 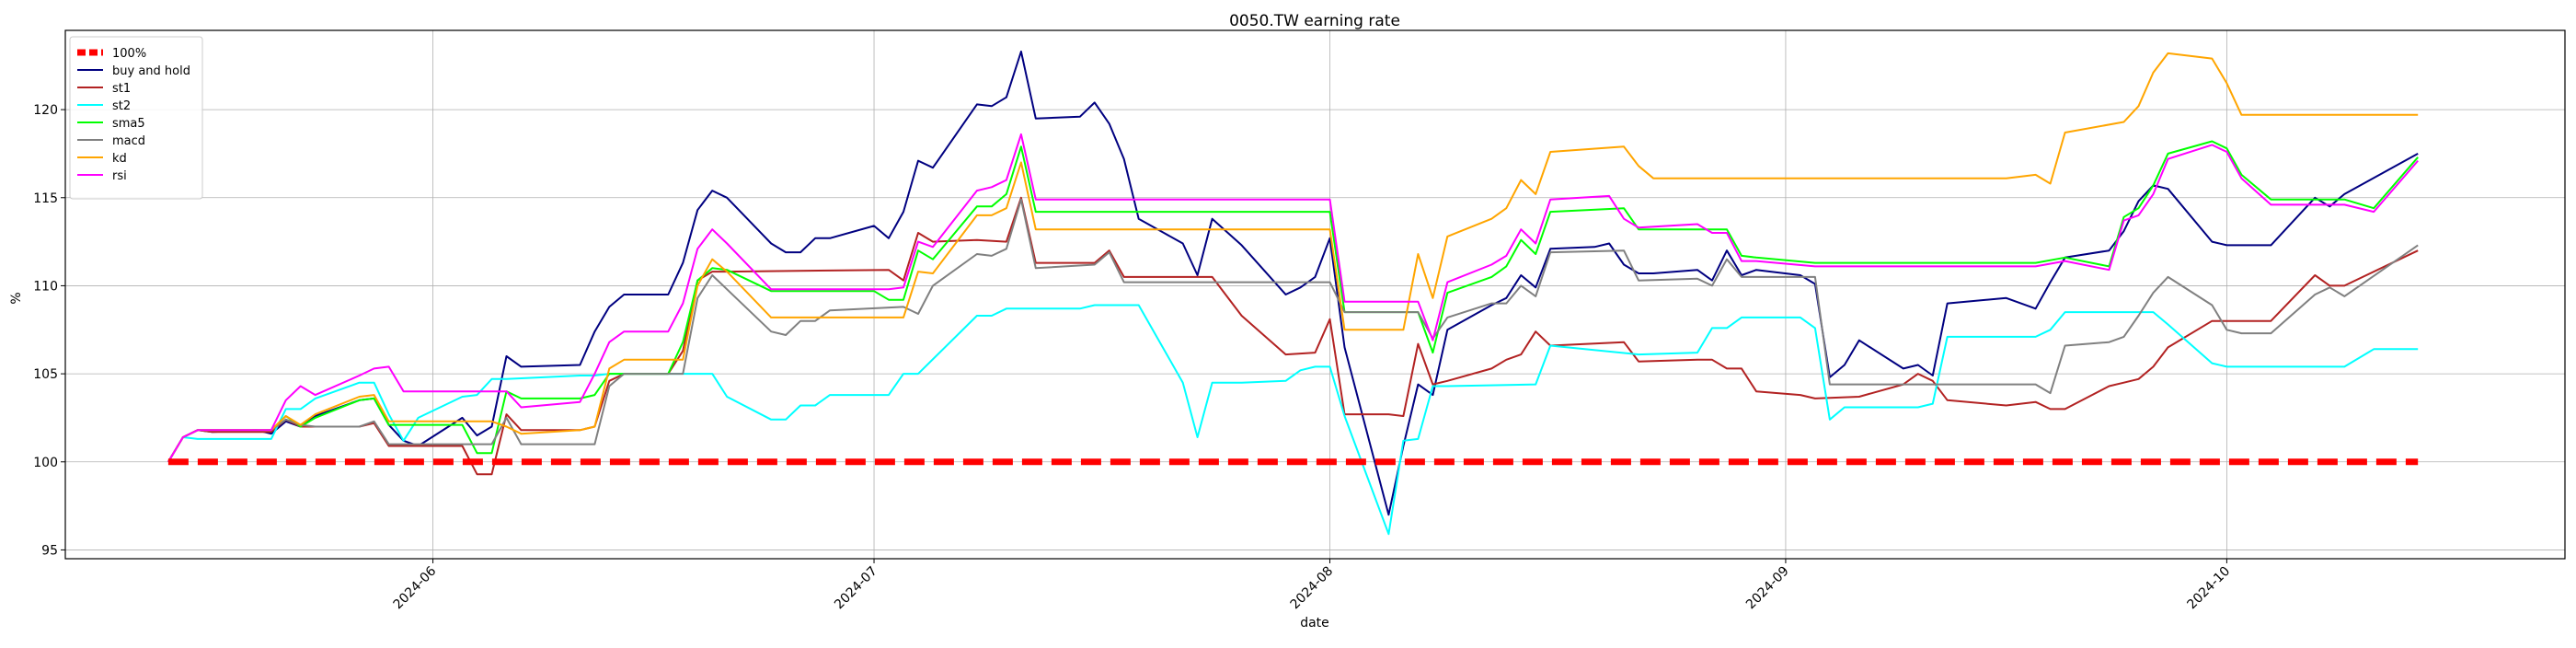 What do you see at coordinates (120, 176) in the screenshot?
I see `legend-label: rsi` at bounding box center [120, 176].